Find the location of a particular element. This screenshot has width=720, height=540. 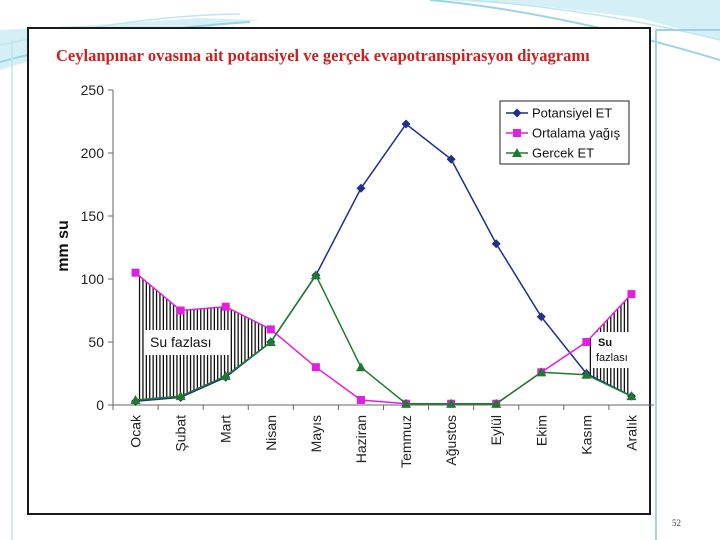

y-tick-label: 50 is located at coordinates (96, 342).